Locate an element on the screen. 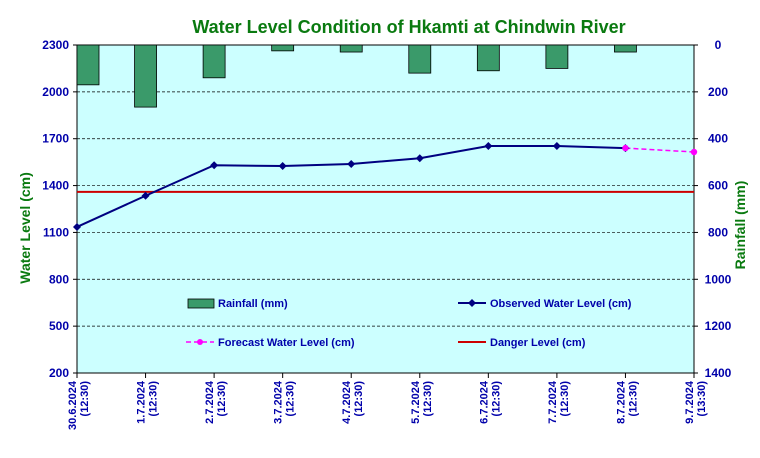 The image size is (760, 458). right-tick-label: 0 is located at coordinates (718, 45).